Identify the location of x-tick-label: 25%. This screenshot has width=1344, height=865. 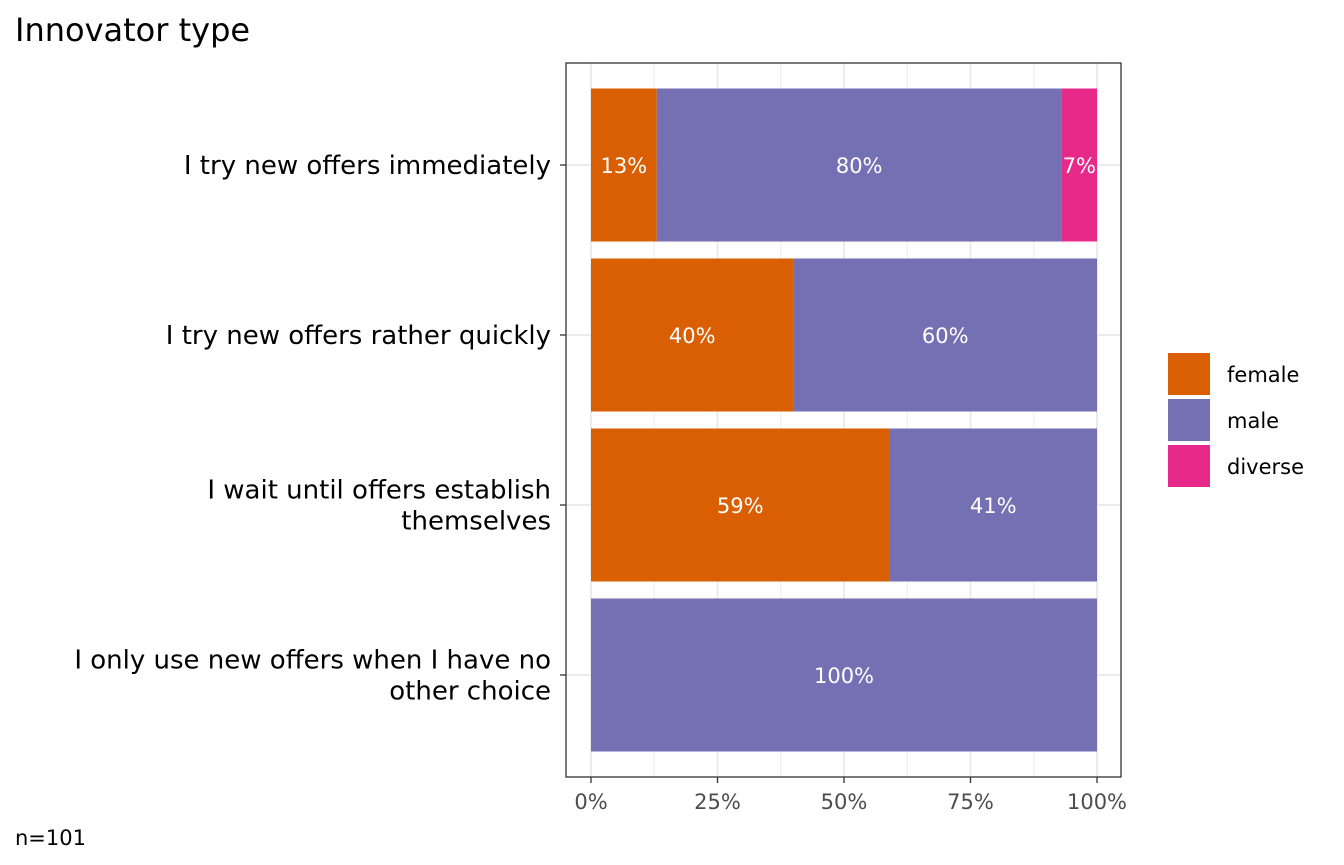
(717, 802).